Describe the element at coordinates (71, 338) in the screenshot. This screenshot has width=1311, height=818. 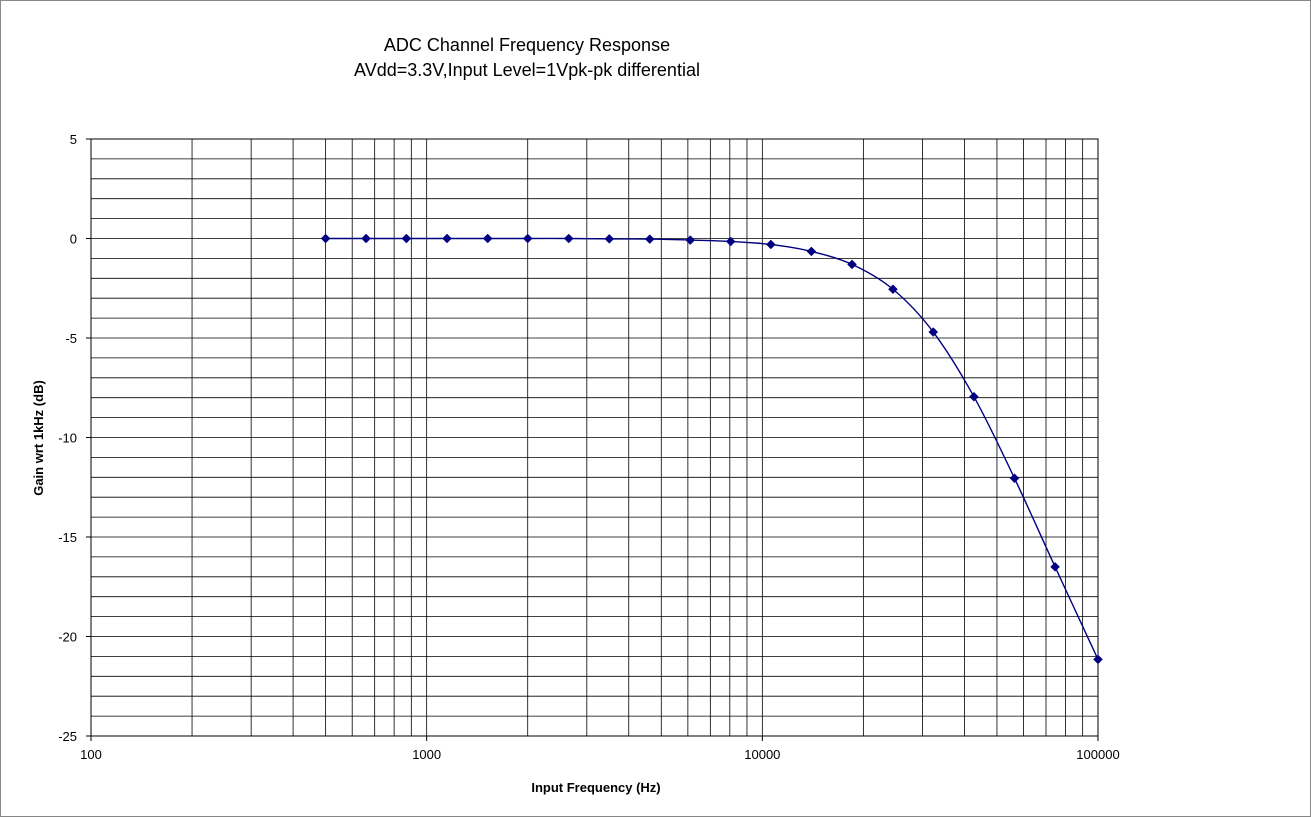
I see `y-tick-label: -5` at that location.